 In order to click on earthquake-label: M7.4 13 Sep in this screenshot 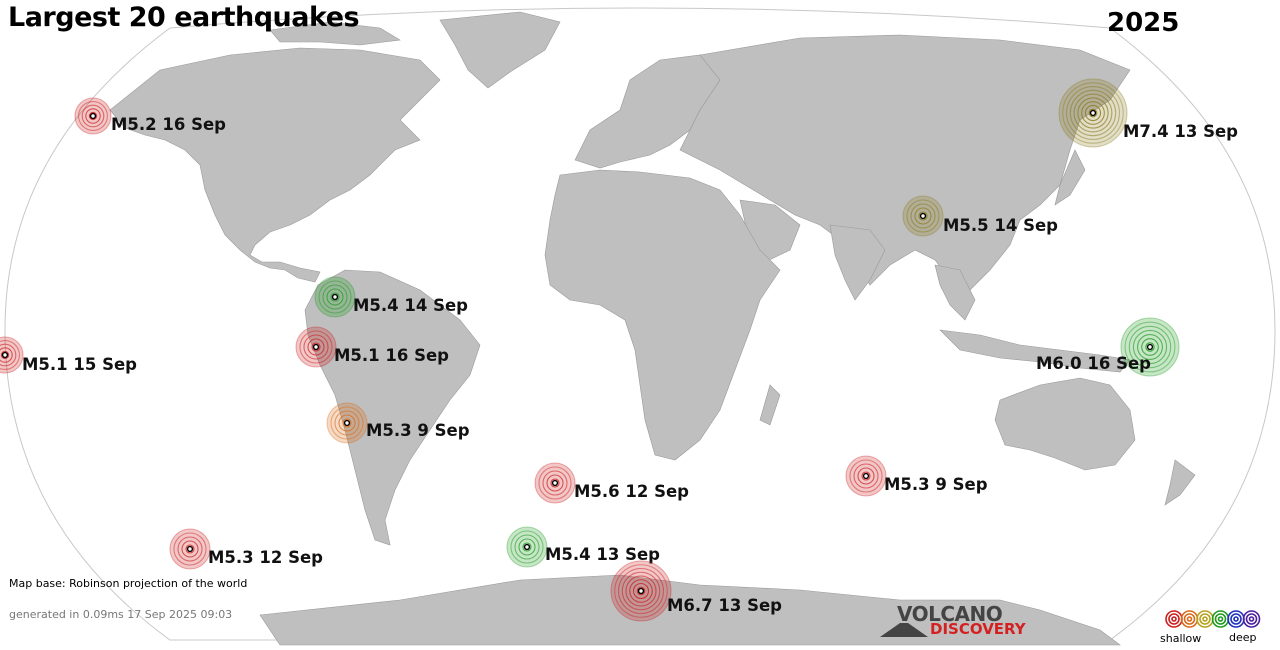, I will do `click(1180, 131)`.